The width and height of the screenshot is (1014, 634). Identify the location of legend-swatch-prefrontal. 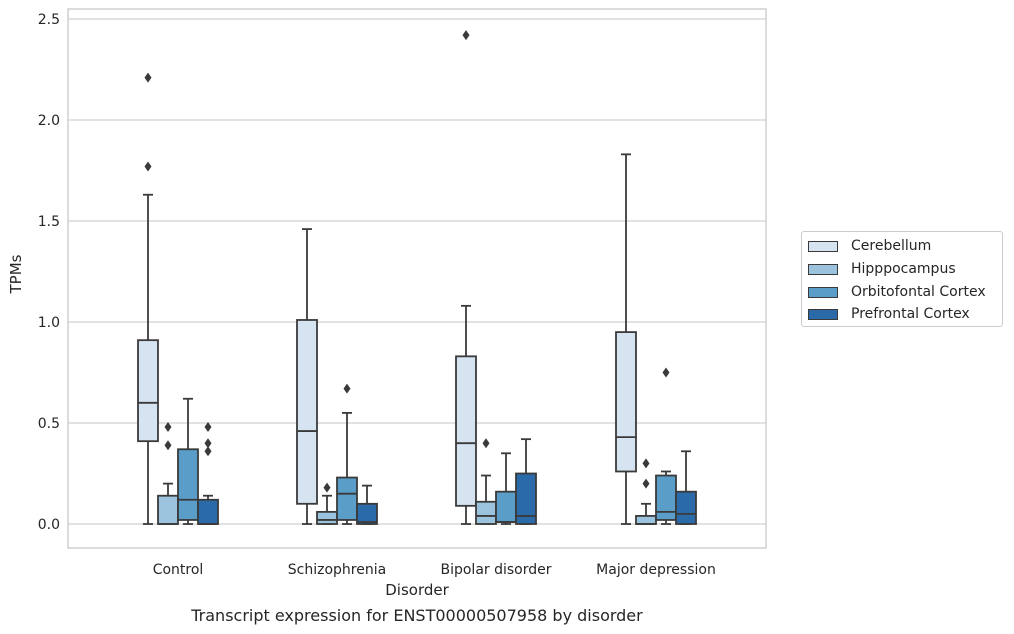
(823, 314).